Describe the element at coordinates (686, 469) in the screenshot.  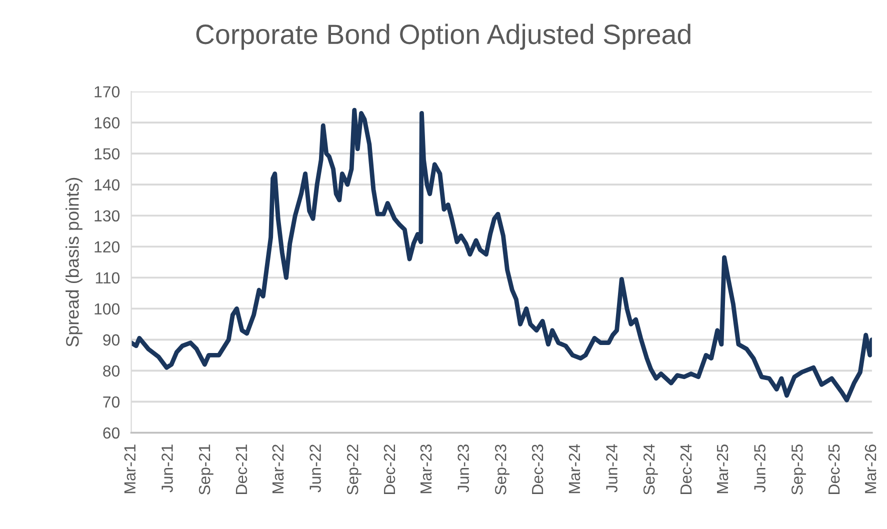
I see `x-tick-label: Dec-24` at that location.